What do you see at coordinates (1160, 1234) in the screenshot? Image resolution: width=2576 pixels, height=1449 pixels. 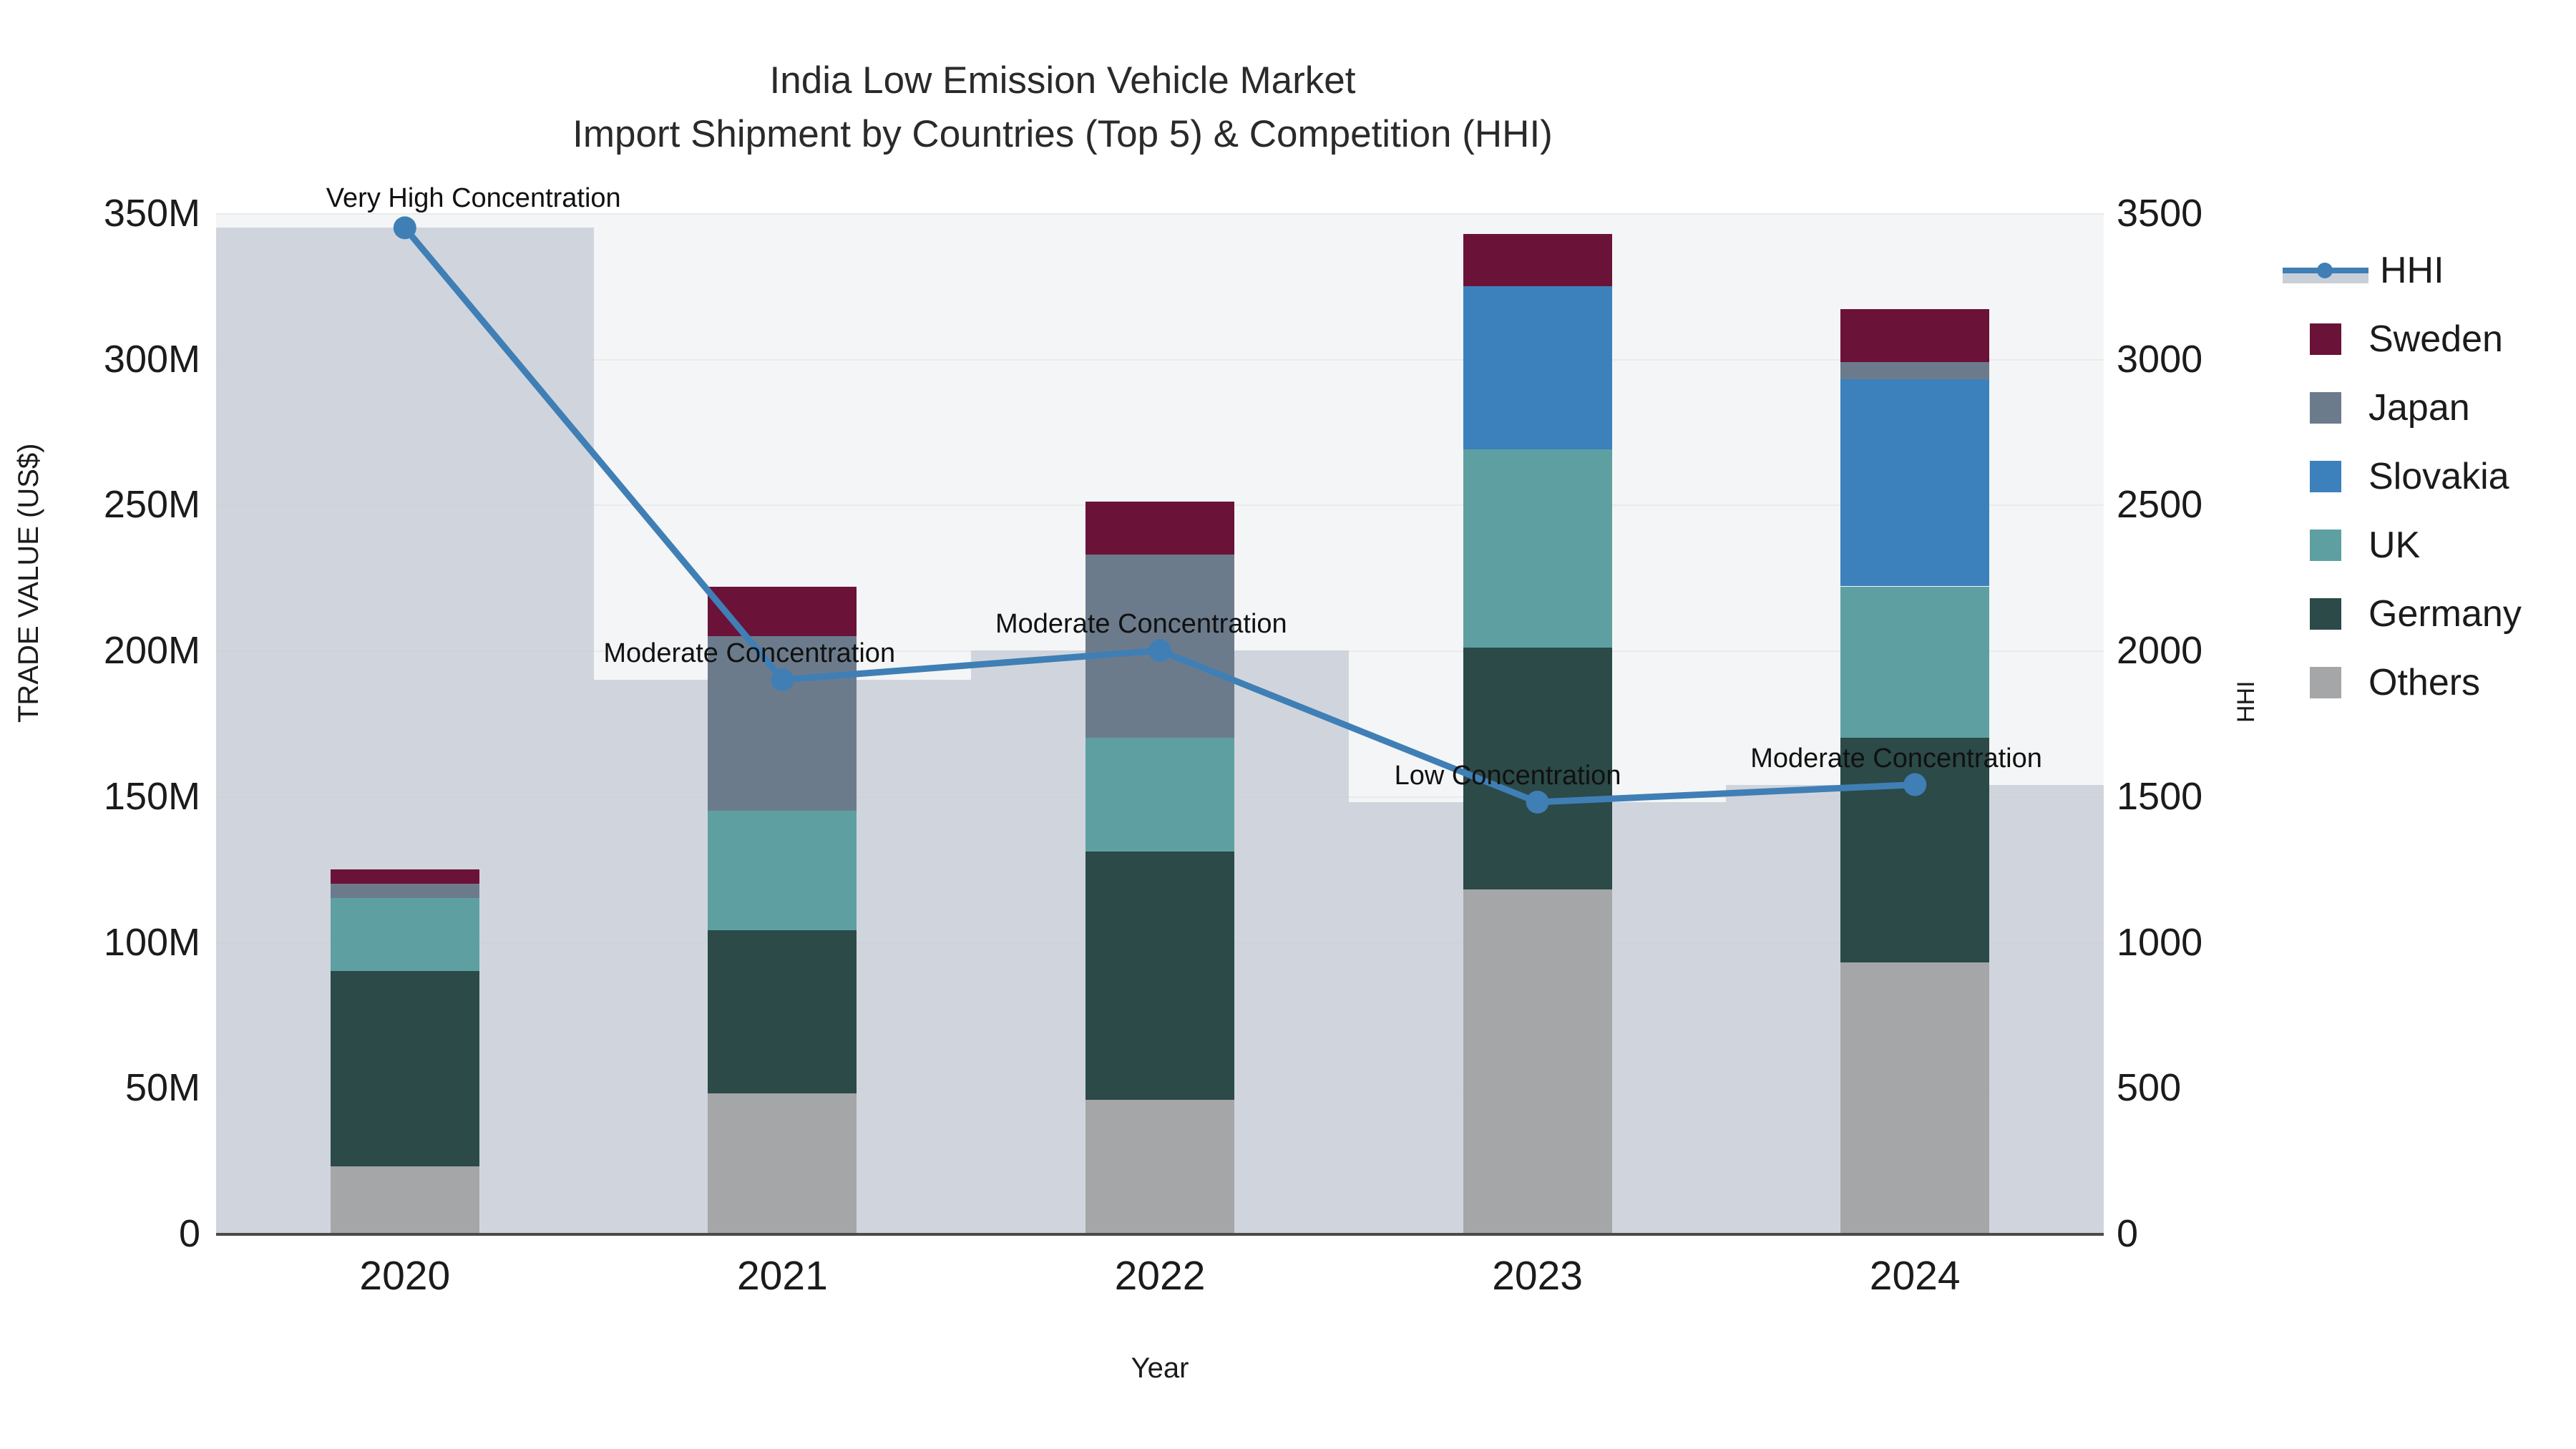 I see `x-axis-line` at bounding box center [1160, 1234].